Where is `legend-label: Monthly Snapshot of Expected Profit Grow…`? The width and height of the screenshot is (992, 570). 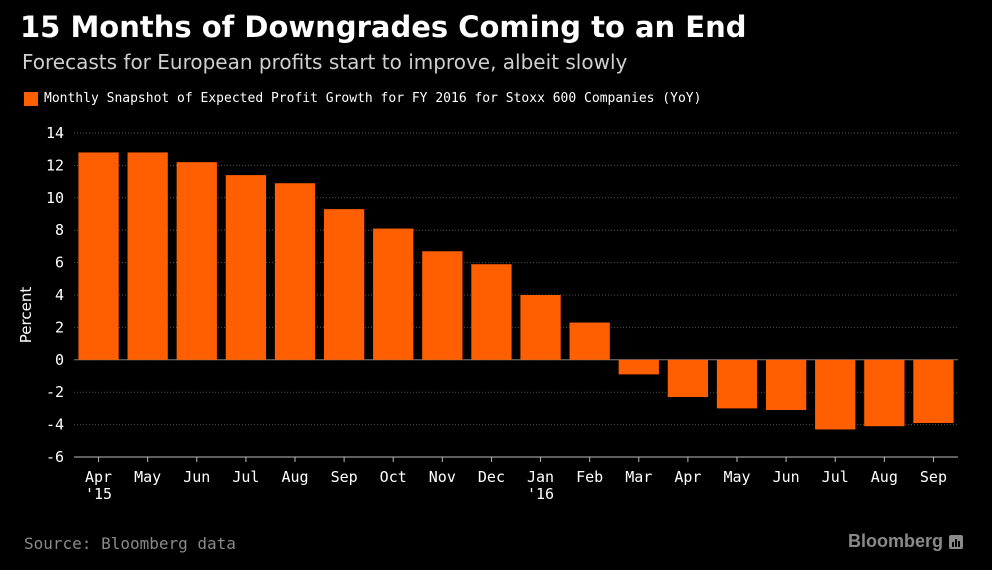 legend-label: Monthly Snapshot of Expected Profit Grow… is located at coordinates (373, 98).